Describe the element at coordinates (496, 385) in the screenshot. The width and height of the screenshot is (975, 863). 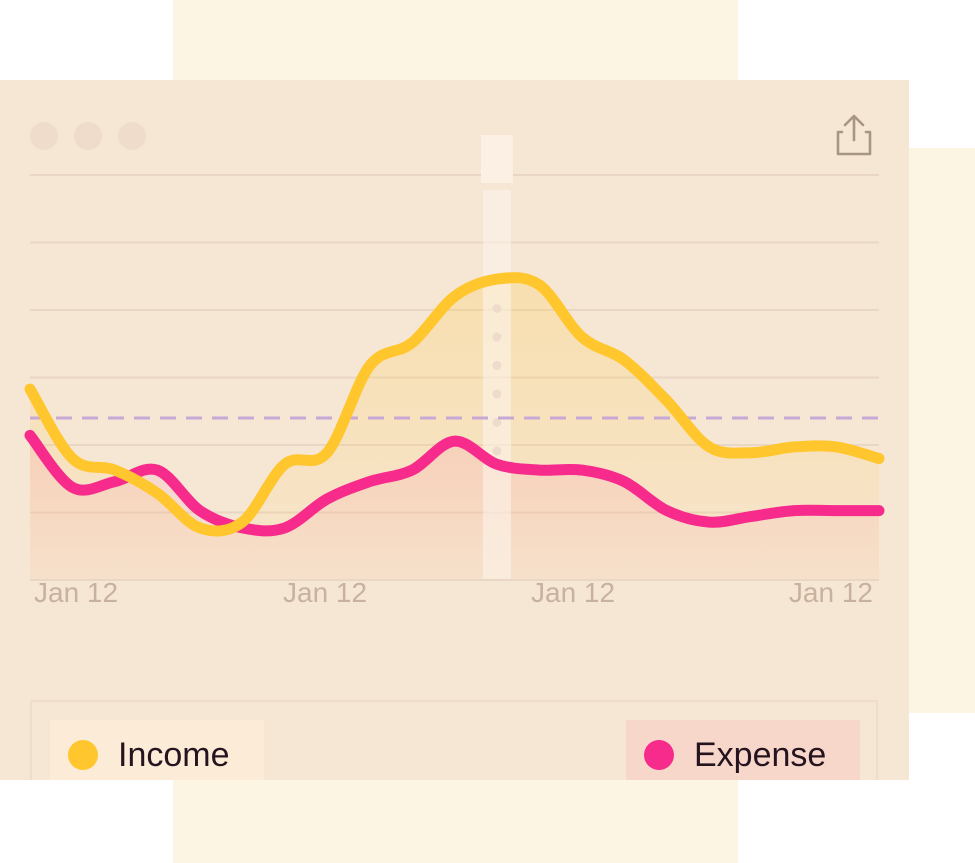
I see `highlight-column` at that location.